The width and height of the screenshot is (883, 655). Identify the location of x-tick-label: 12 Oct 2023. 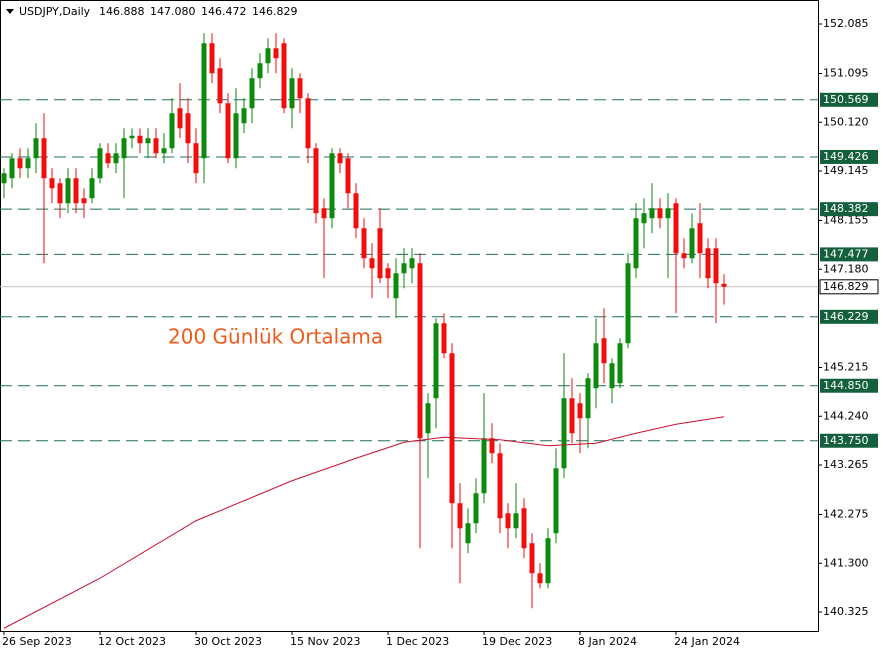
(132, 641).